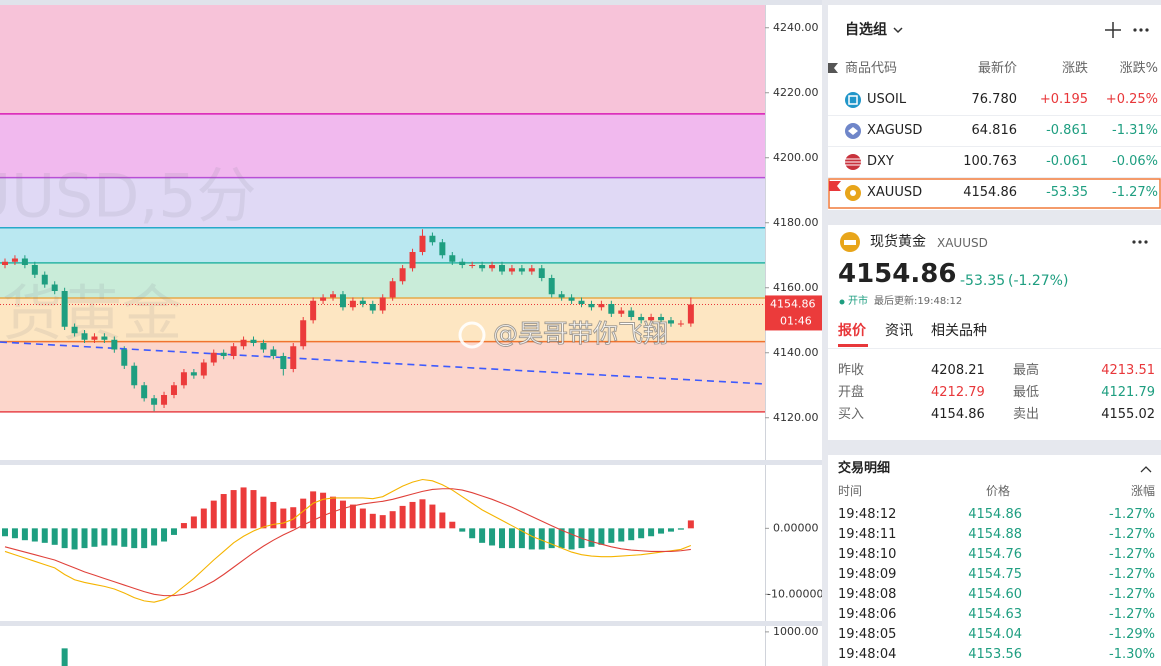  I want to click on tab: 报价, so click(852, 331).